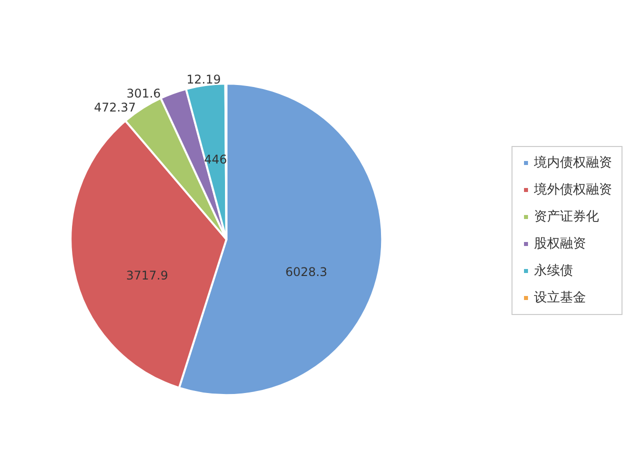 The width and height of the screenshot is (640, 461). I want to click on legend-label: 资产证券化, so click(566, 217).